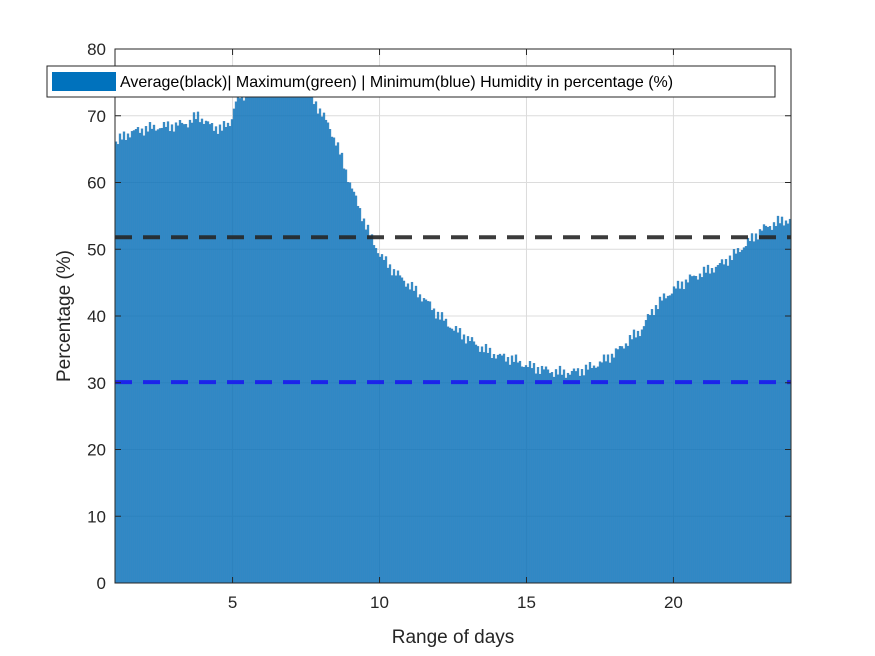 Image resolution: width=875 pixels, height=656 pixels. Describe the element at coordinates (453, 637) in the screenshot. I see `x-axis-title: Range of days` at that location.